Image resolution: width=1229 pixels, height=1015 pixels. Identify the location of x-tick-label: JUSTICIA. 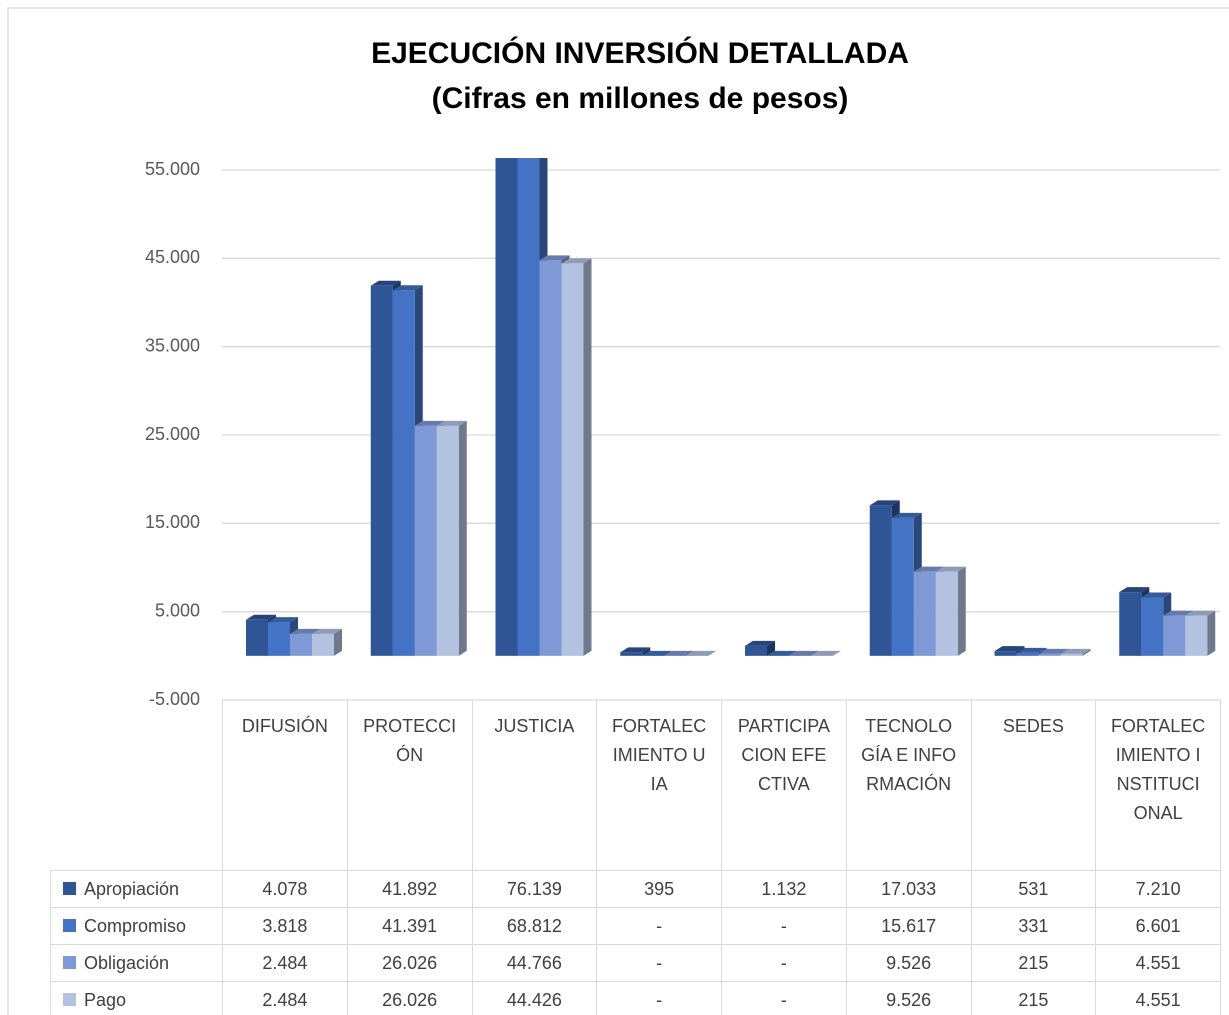
(534, 785).